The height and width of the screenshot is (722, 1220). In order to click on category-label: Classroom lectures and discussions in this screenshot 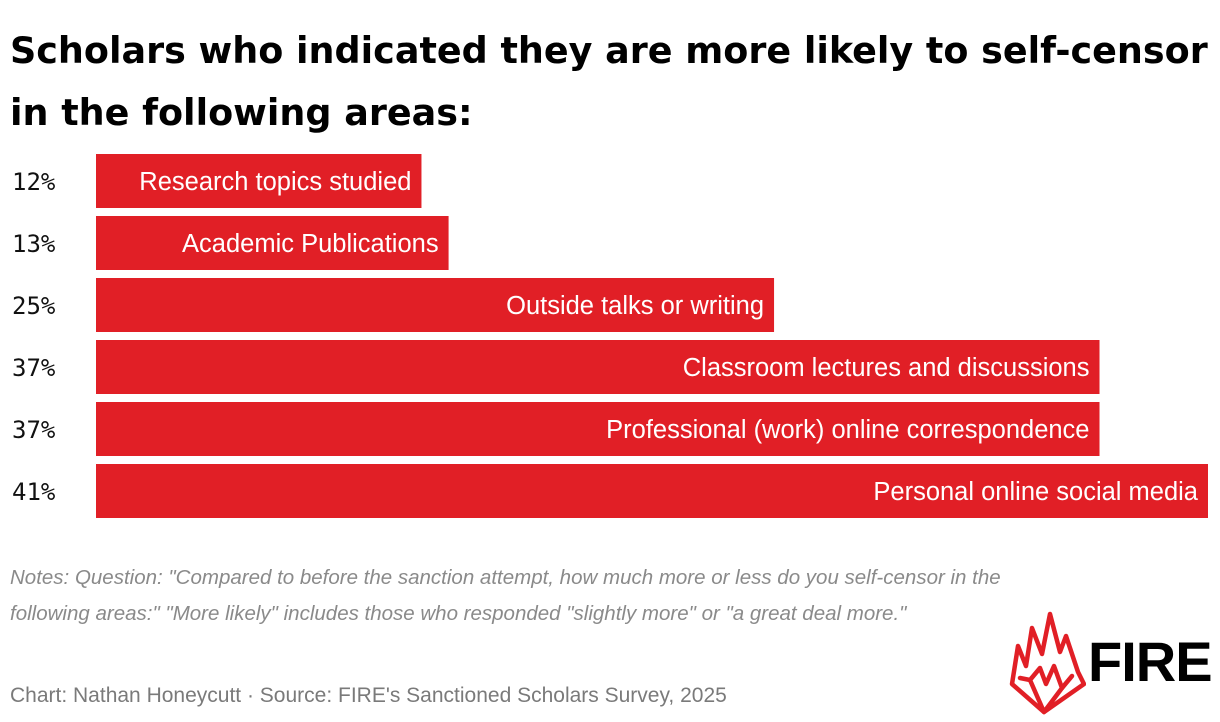, I will do `click(886, 368)`.